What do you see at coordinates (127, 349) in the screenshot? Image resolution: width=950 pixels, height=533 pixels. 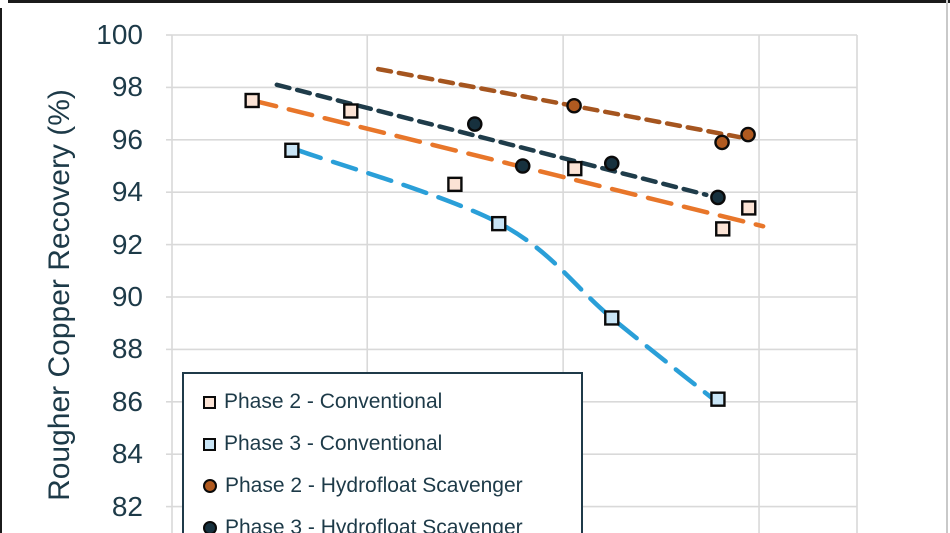 I see `y-tick-label: 88` at bounding box center [127, 349].